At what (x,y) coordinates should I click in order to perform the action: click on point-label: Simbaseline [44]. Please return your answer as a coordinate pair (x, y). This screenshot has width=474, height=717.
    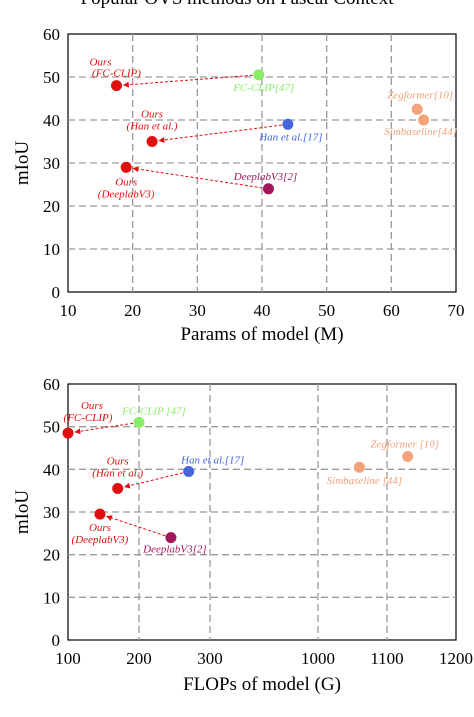
    Looking at the image, I should click on (364, 481).